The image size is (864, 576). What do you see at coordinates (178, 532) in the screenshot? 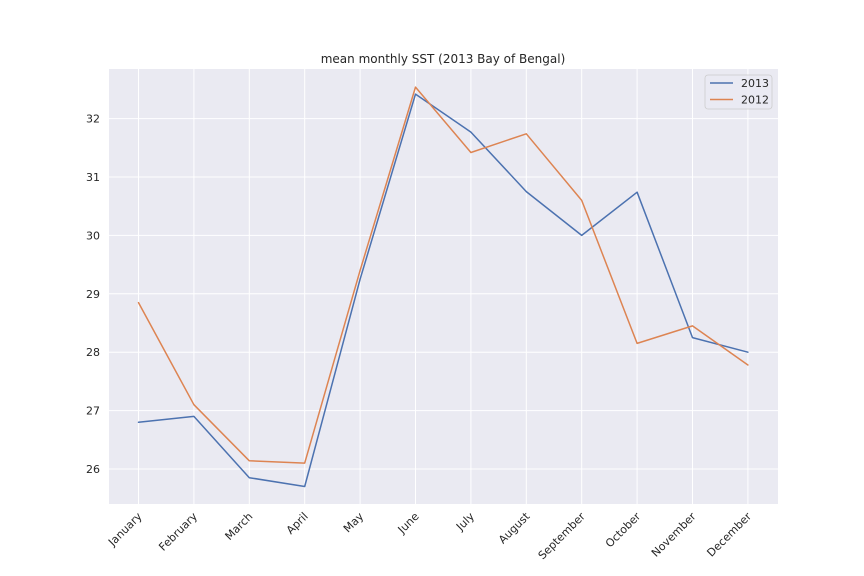
I see `x-tick-label: February` at bounding box center [178, 532].